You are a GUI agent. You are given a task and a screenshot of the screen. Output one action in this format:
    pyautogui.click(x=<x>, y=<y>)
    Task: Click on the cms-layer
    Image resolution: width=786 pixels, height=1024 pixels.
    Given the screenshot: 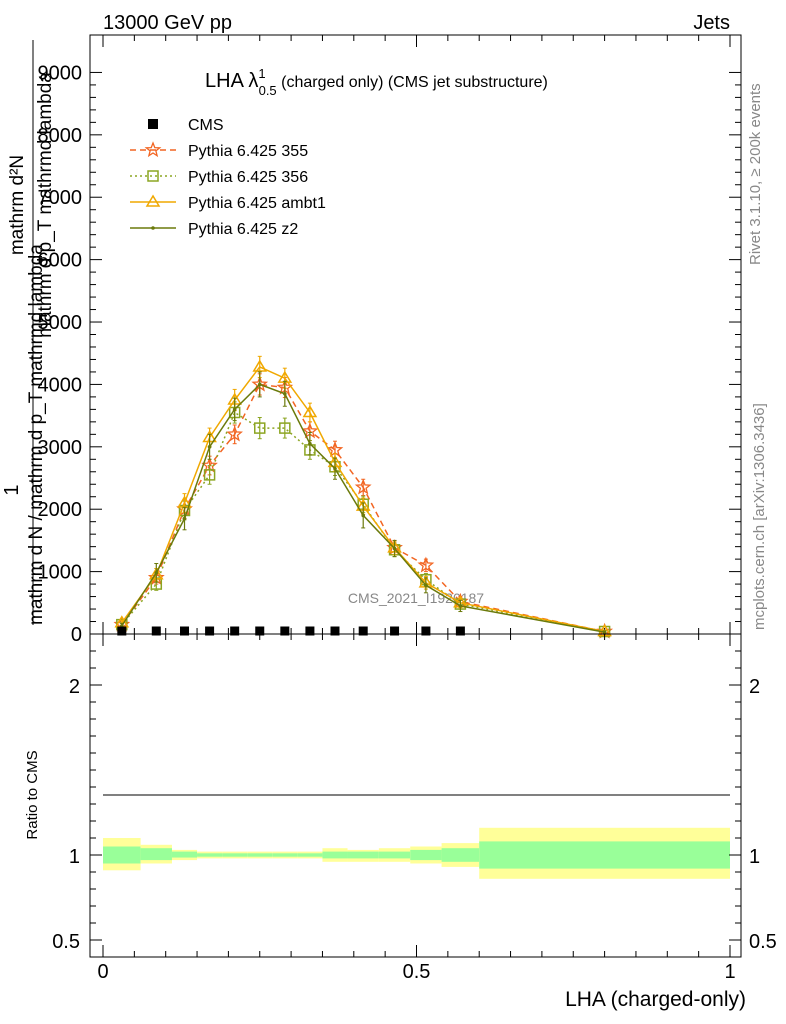 What is the action you would take?
    pyautogui.click(x=291, y=631)
    